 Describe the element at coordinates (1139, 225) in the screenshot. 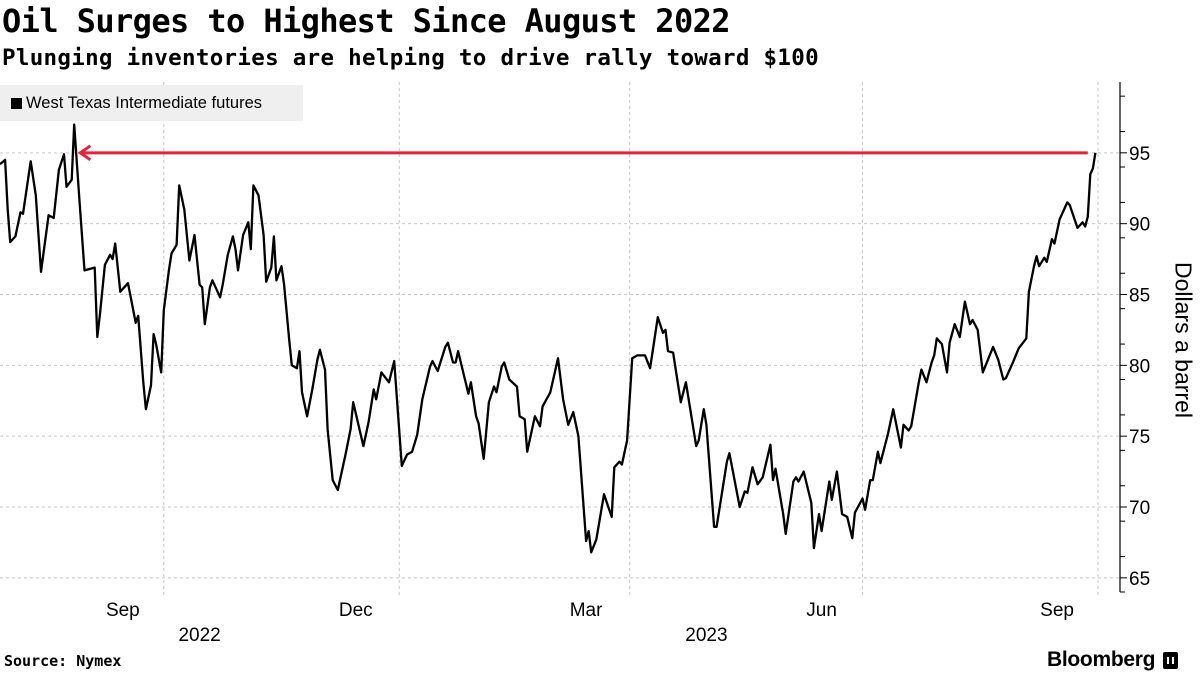

I see `y-tick-label: 90` at that location.